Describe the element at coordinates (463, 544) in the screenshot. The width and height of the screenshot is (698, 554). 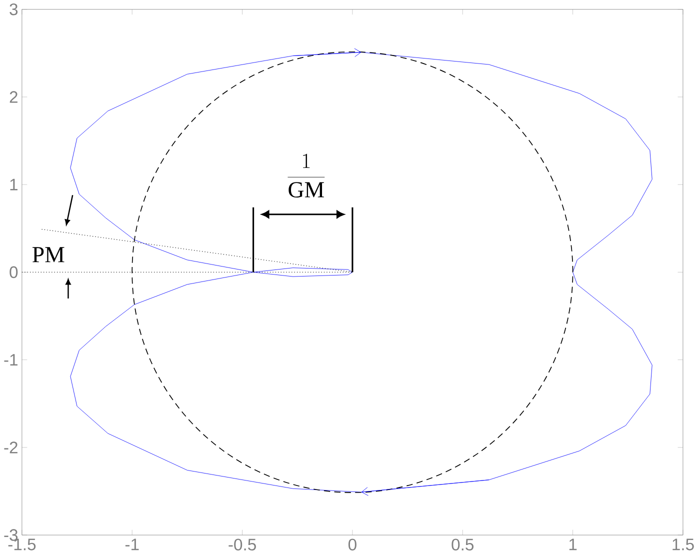
I see `x-tick-label: 0.5` at that location.